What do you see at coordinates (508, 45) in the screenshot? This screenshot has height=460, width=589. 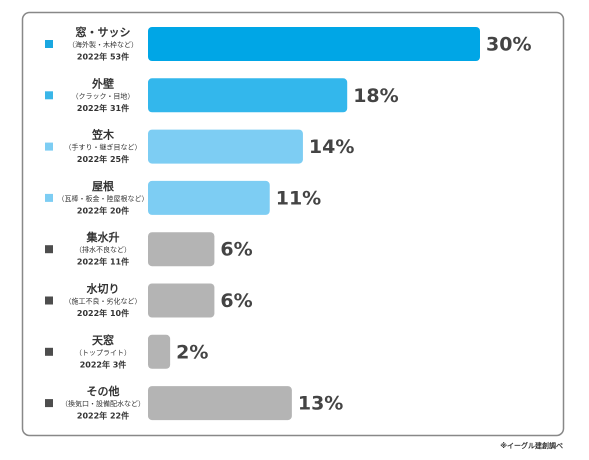 I see `value-label: 30%` at bounding box center [508, 45].